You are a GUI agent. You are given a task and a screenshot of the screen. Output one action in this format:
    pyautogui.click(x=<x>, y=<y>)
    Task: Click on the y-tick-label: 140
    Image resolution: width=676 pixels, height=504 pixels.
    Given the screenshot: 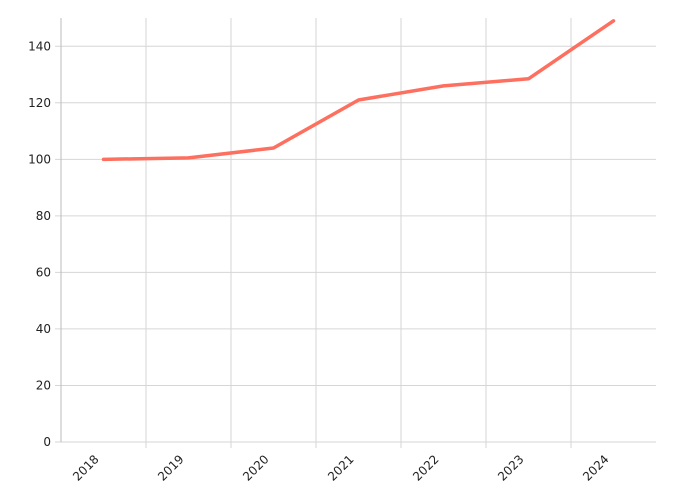 What is the action you would take?
    pyautogui.click(x=39, y=46)
    